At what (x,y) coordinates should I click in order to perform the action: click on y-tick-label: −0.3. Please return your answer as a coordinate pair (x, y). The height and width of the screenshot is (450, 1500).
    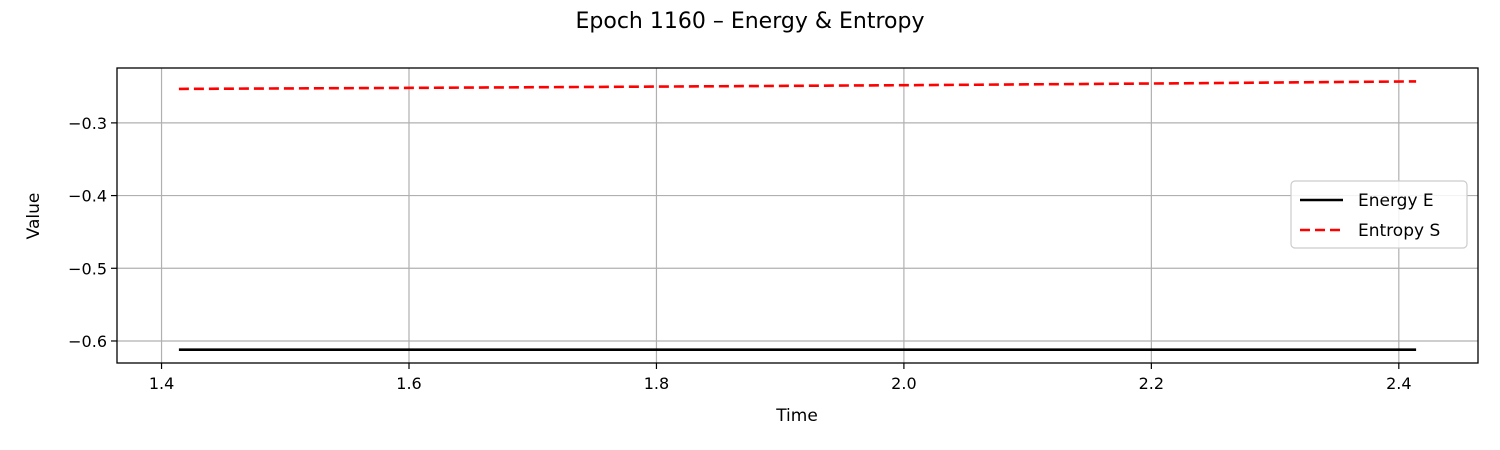
    Looking at the image, I should click on (87, 123).